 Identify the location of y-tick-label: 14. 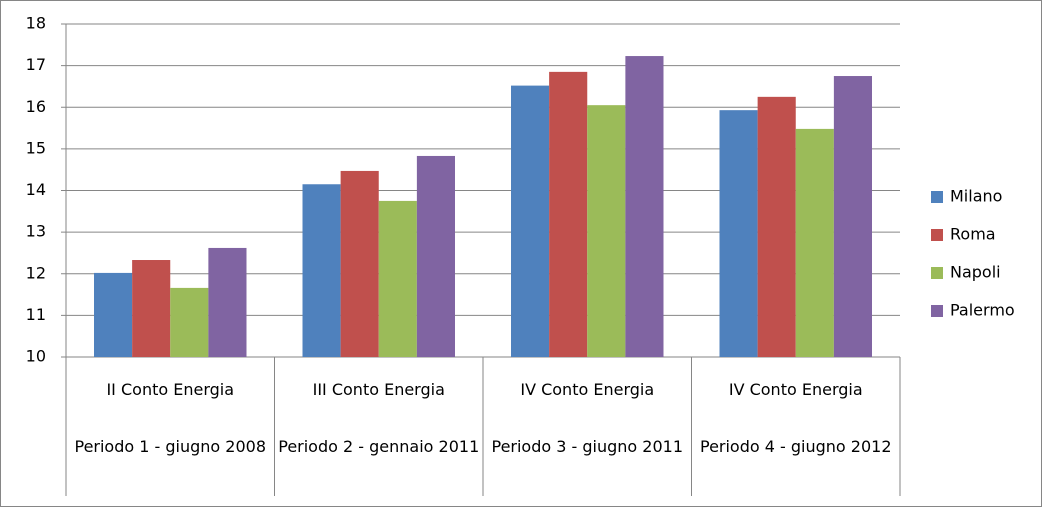
(36, 189).